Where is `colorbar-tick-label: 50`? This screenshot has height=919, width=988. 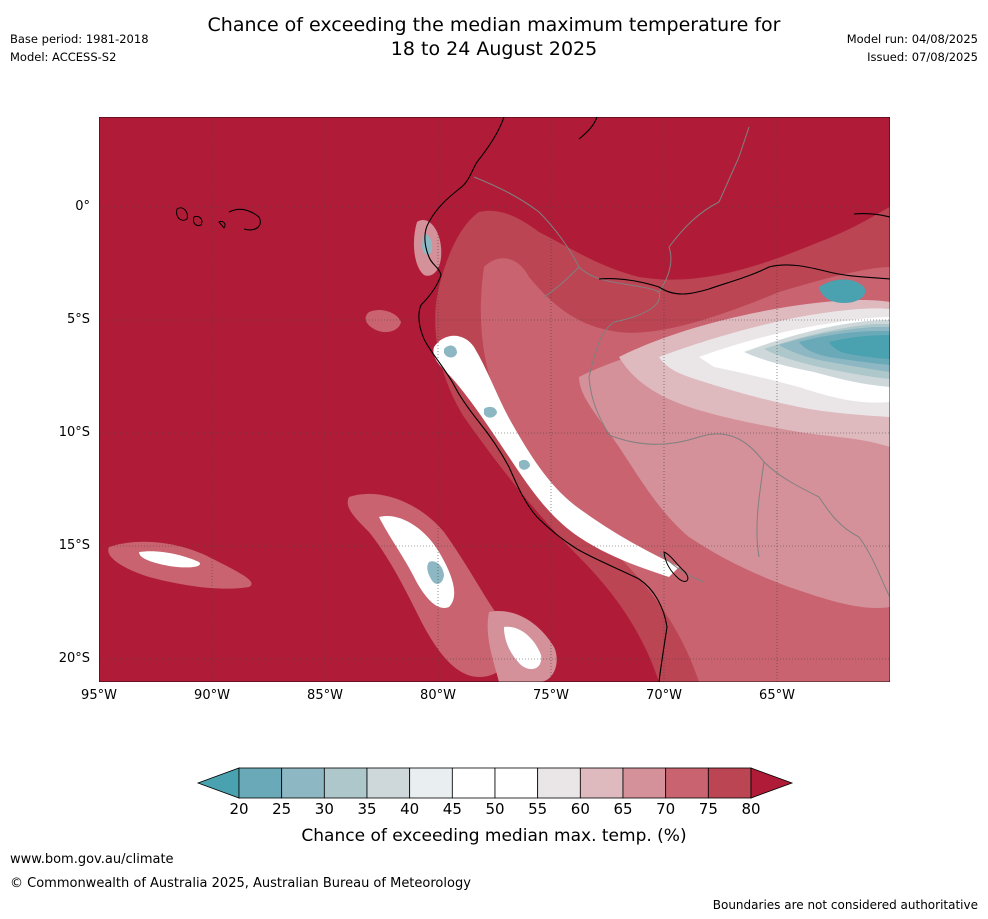 colorbar-tick-label: 50 is located at coordinates (495, 809).